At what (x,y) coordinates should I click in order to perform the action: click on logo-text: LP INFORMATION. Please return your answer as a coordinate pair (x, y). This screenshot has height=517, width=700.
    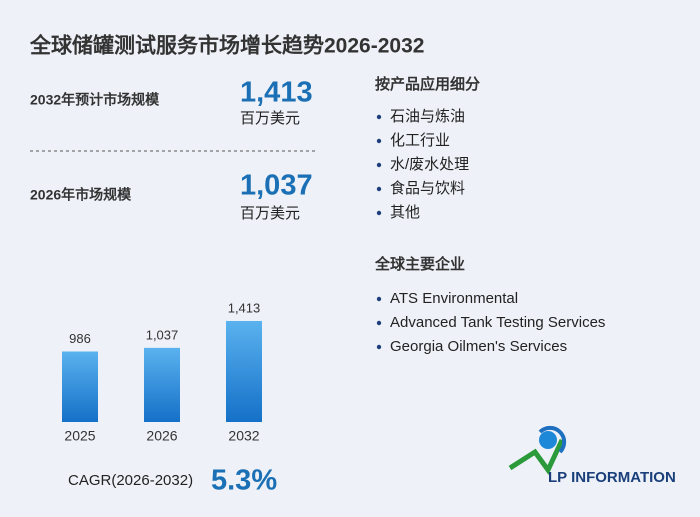
    Looking at the image, I should click on (612, 477).